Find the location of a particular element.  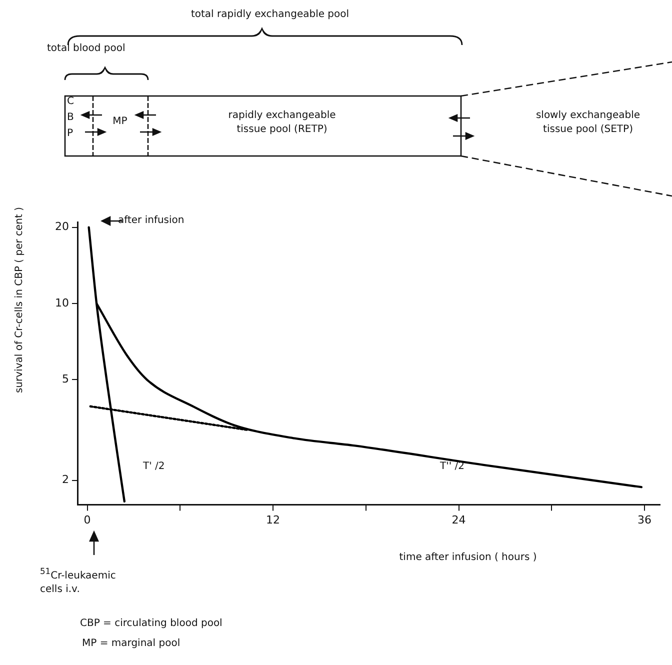

y-axis-title: survival of Cr-cells in CBP ( per cent ) is located at coordinates (19, 300).